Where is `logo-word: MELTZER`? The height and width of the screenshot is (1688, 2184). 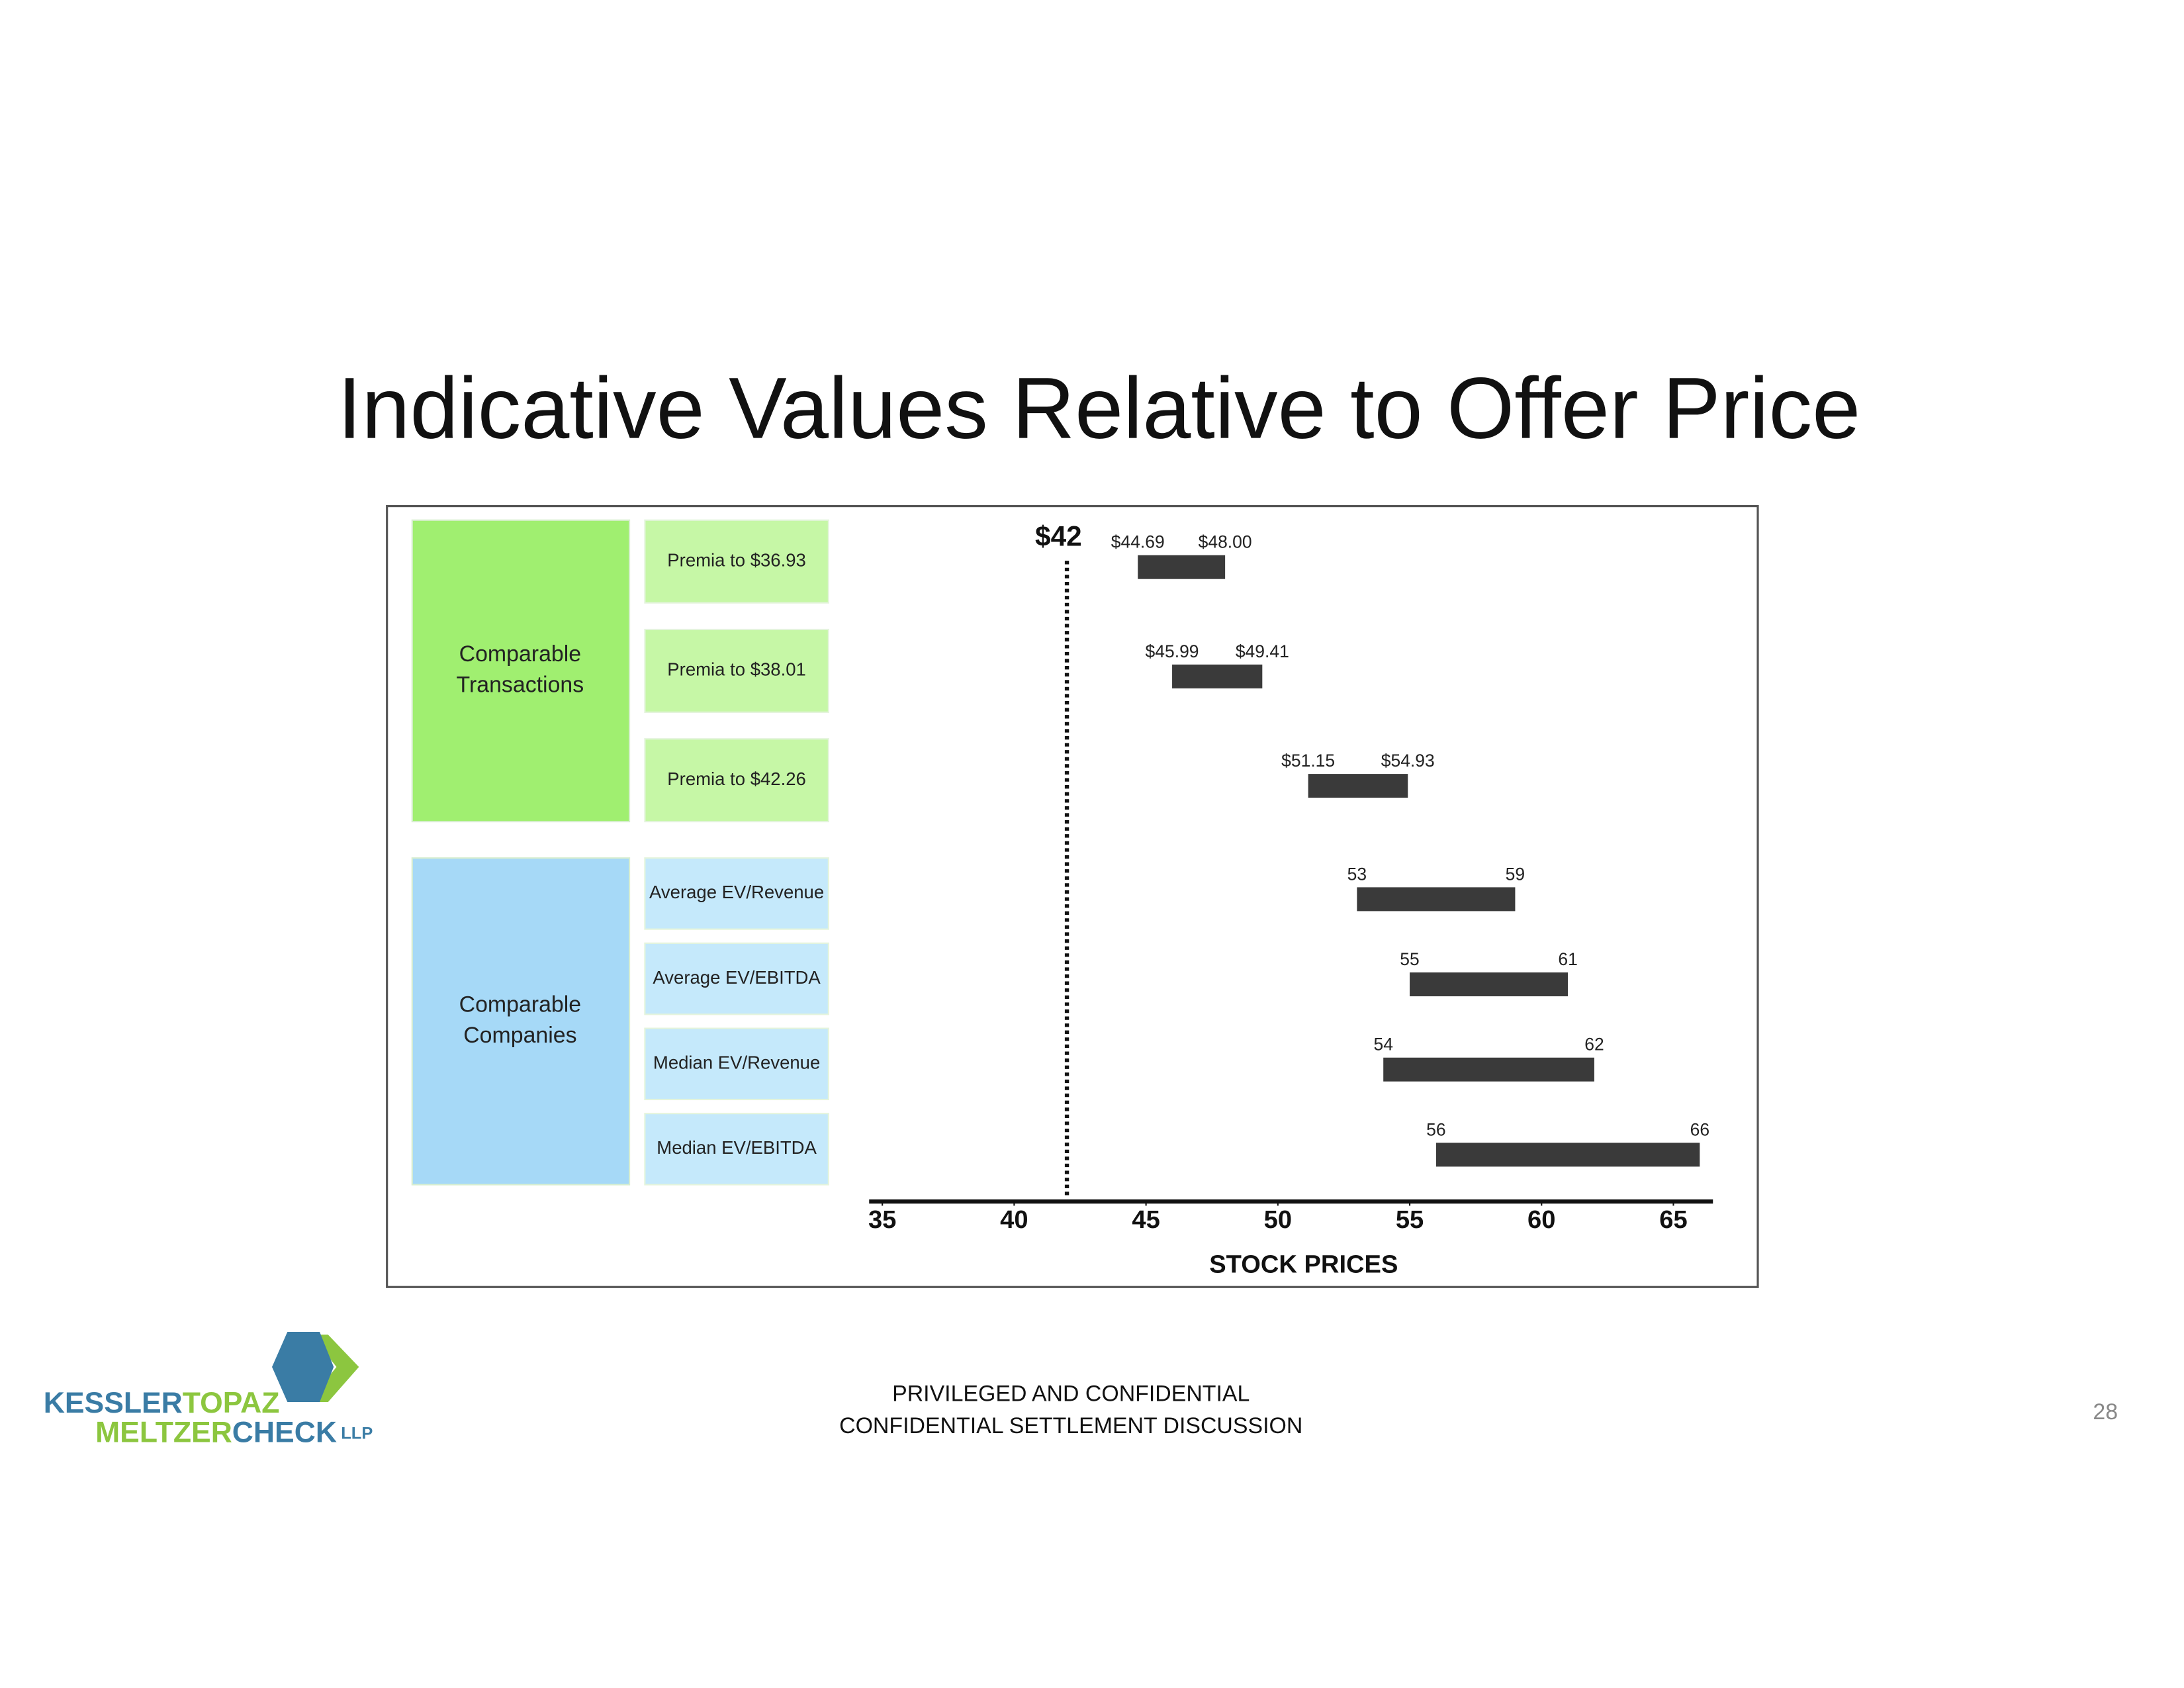
logo-word: MELTZER is located at coordinates (163, 1432).